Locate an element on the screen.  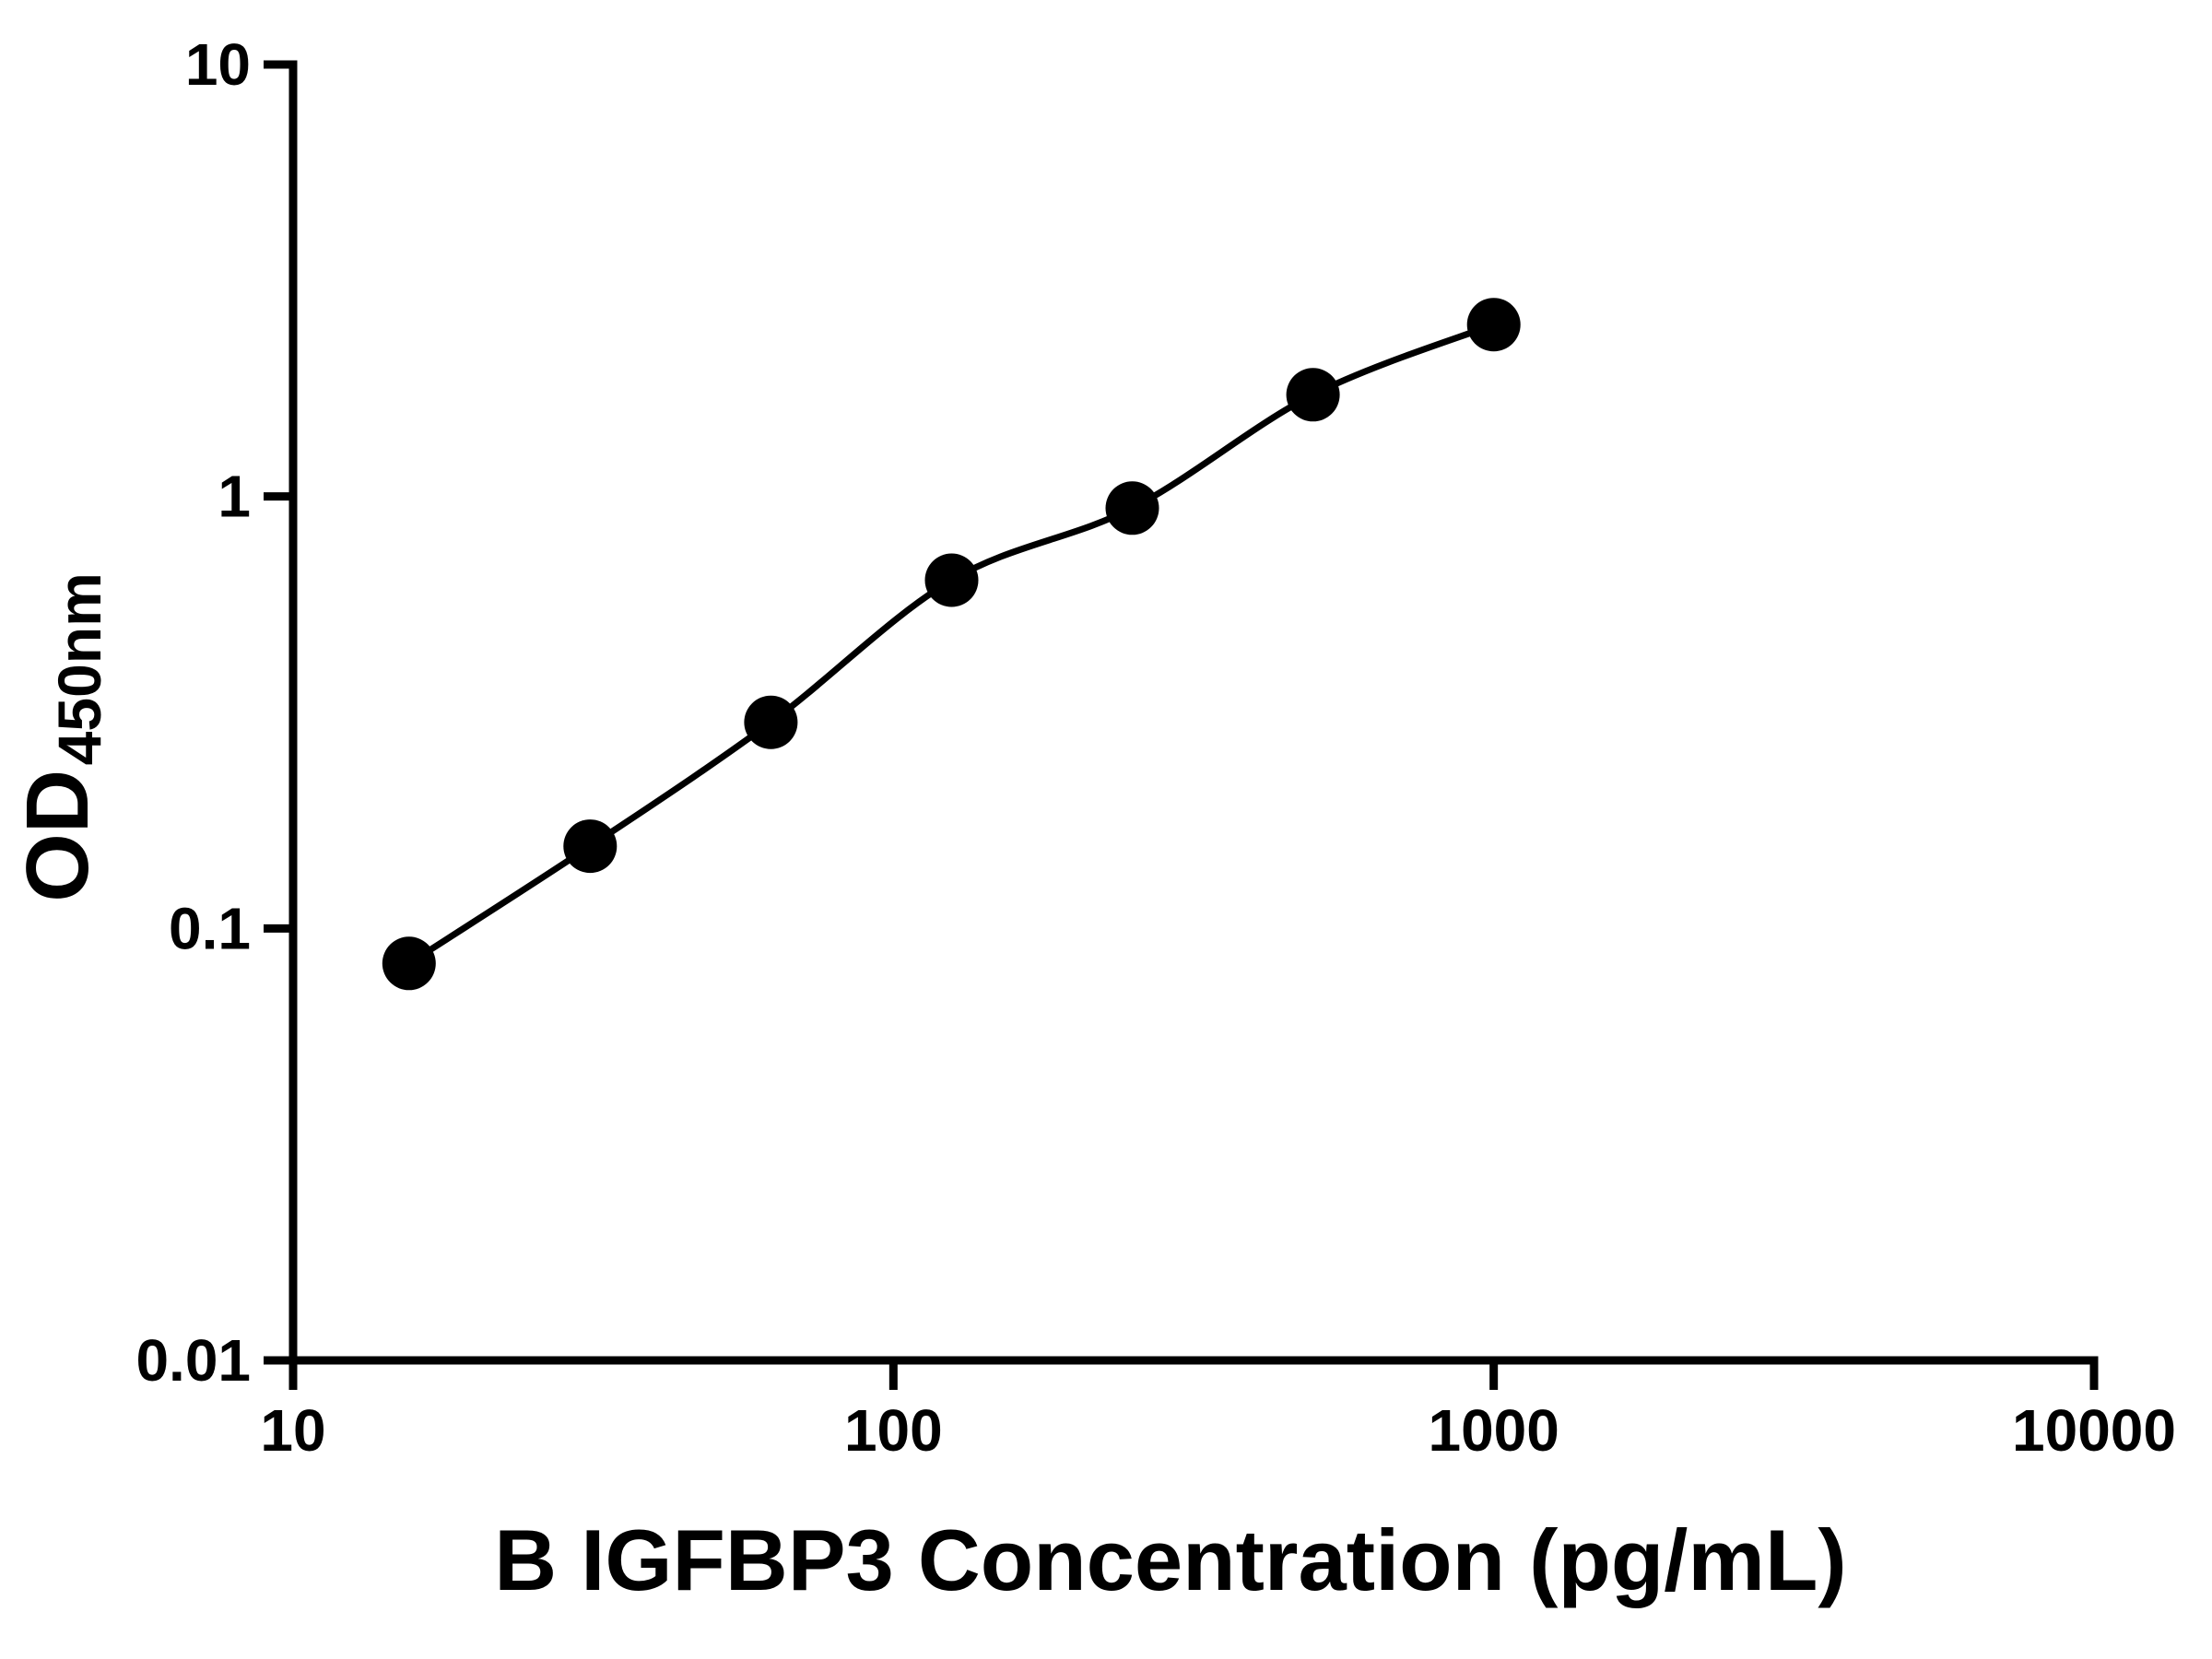
y-tick-label: 0.1 is located at coordinates (210, 928).